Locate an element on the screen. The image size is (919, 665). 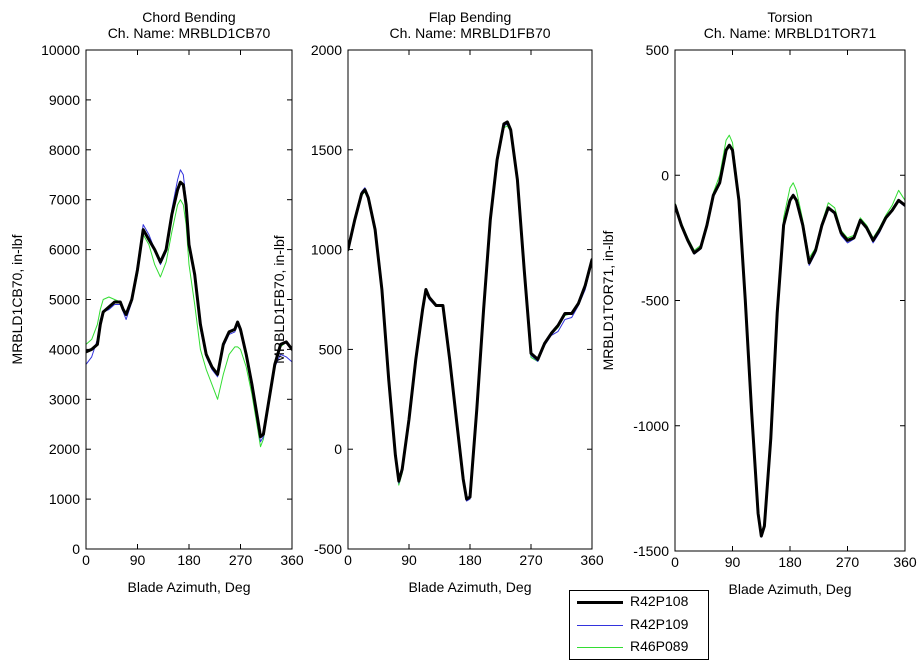
chart-subtitle: Ch. Name: MRBLD1FB70 is located at coordinates (469, 33).